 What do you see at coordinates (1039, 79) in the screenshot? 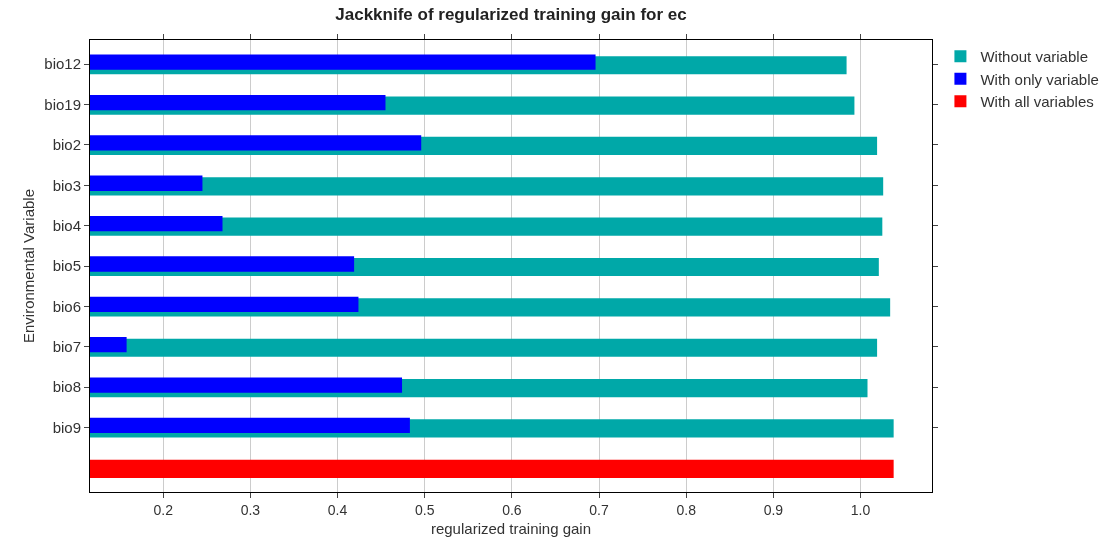
I see `legend-label: With only variable` at bounding box center [1039, 79].